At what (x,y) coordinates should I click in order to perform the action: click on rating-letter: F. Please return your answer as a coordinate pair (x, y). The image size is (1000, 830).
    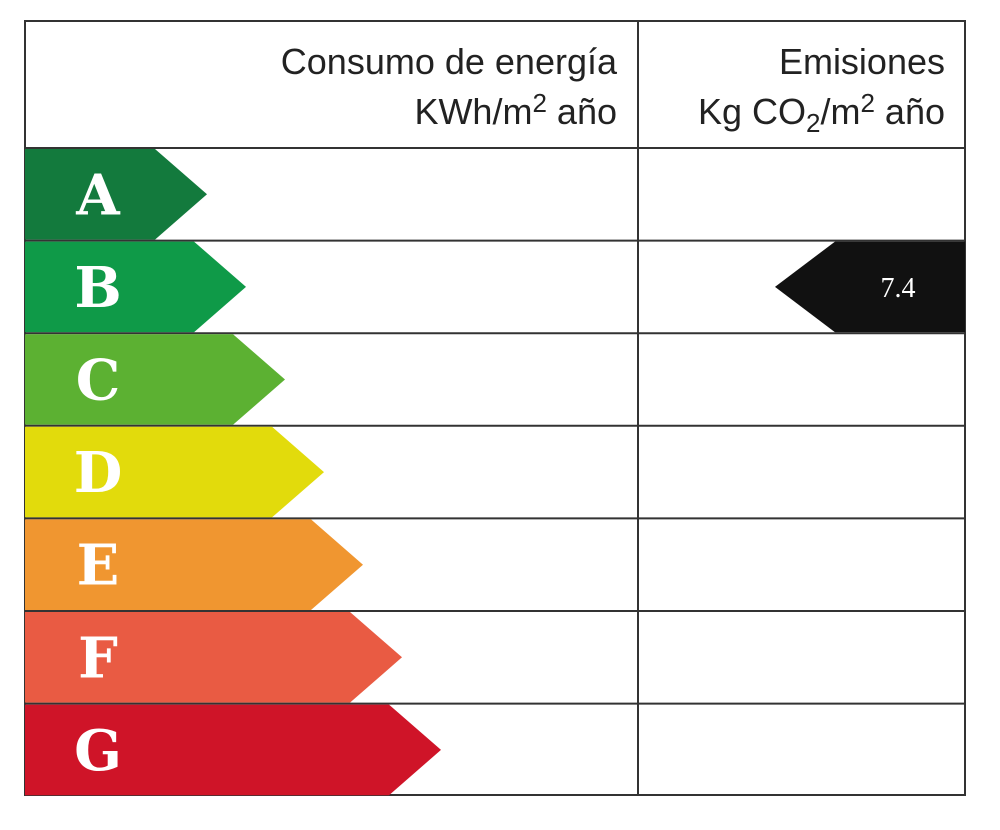
    Looking at the image, I should click on (98, 658).